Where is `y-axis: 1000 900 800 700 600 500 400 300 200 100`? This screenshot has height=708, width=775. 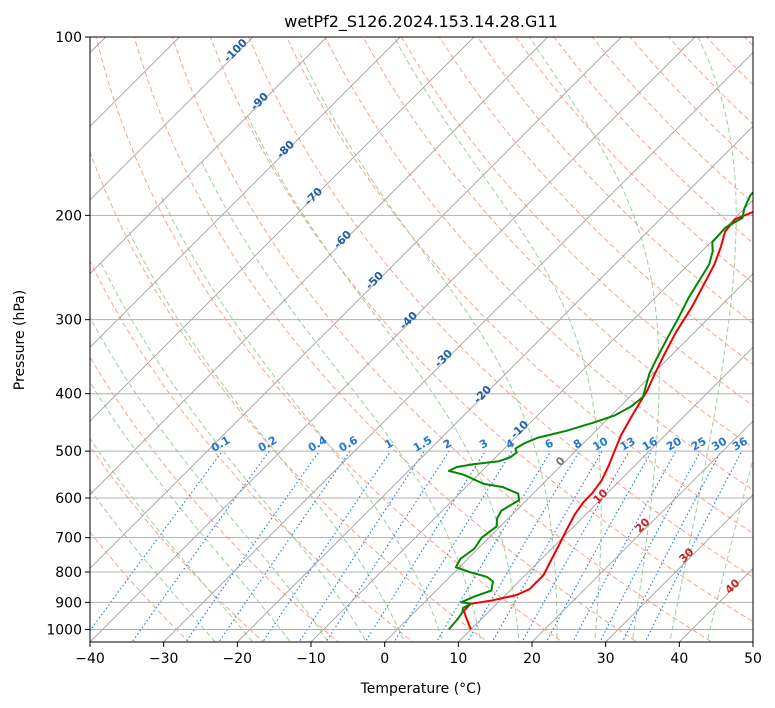
y-axis: 1000 900 800 700 600 500 400 300 200 100 is located at coordinates (68, 334).